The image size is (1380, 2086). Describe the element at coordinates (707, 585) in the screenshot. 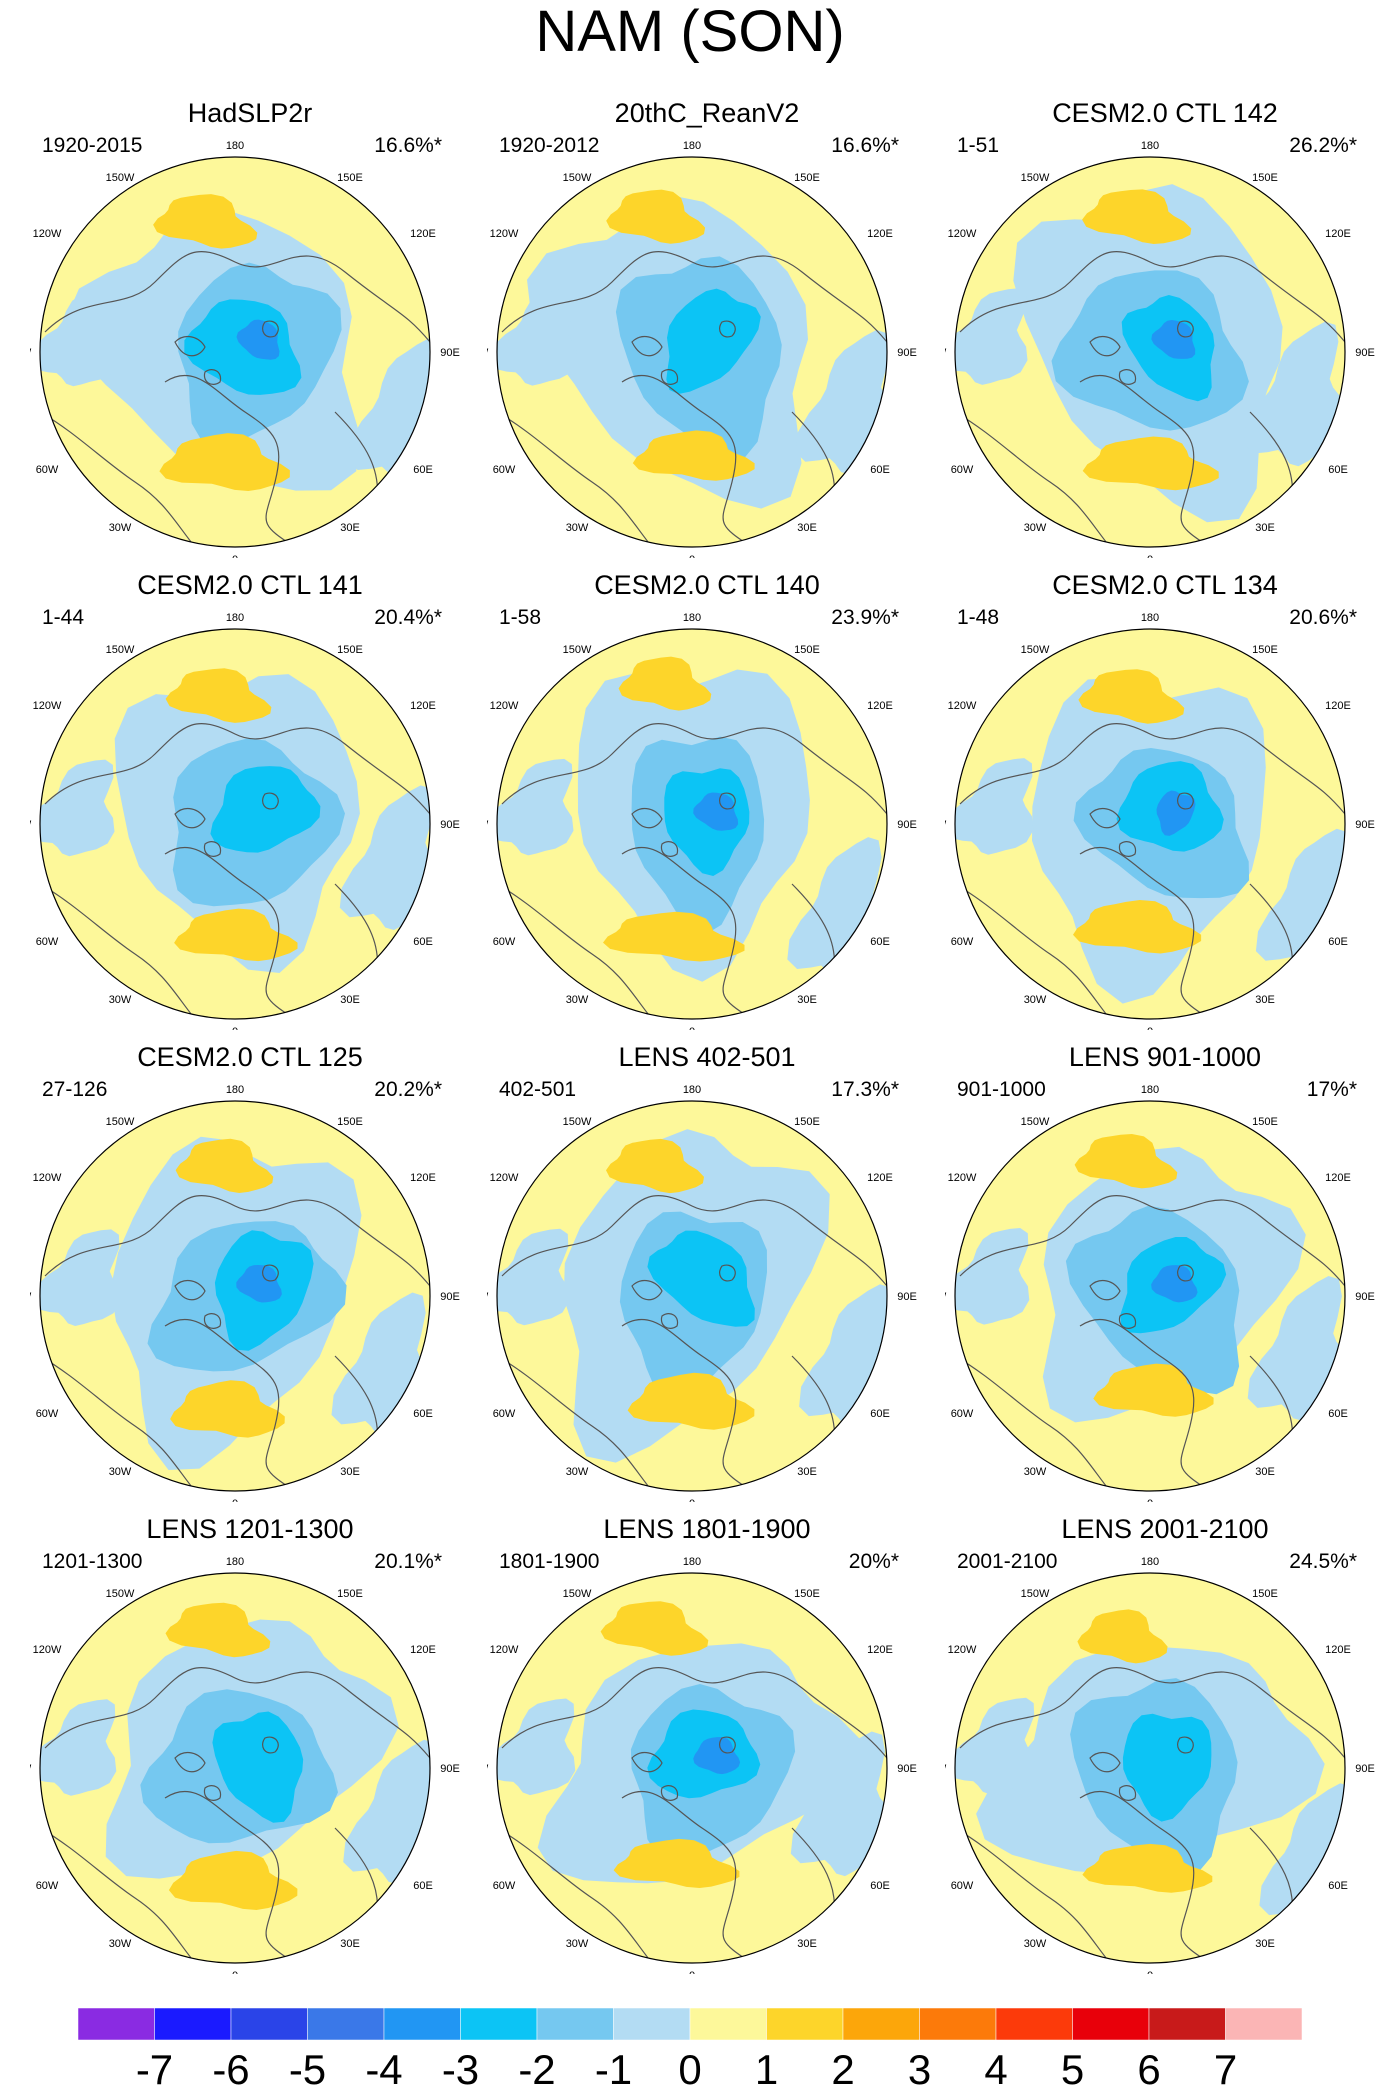

I see `panel-title: CESM2.0 CTL 140` at that location.